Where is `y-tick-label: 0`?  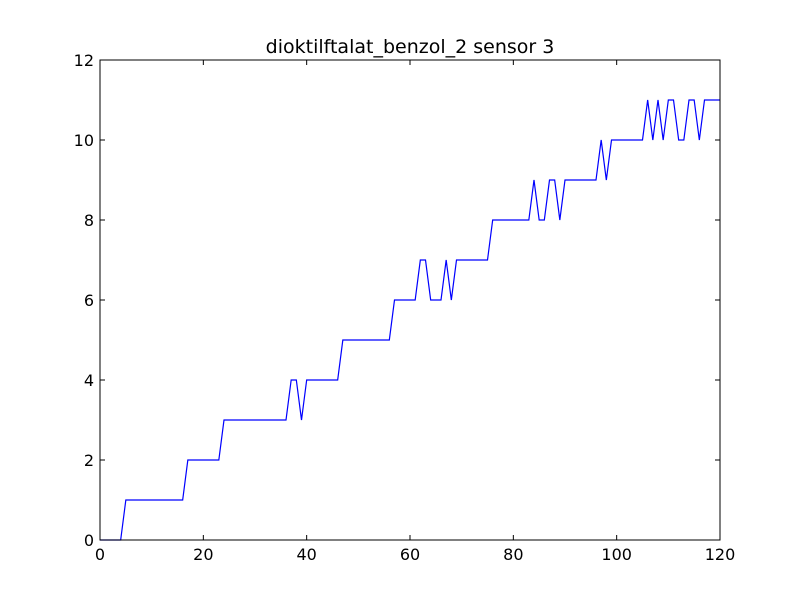 y-tick-label: 0 is located at coordinates (89, 540).